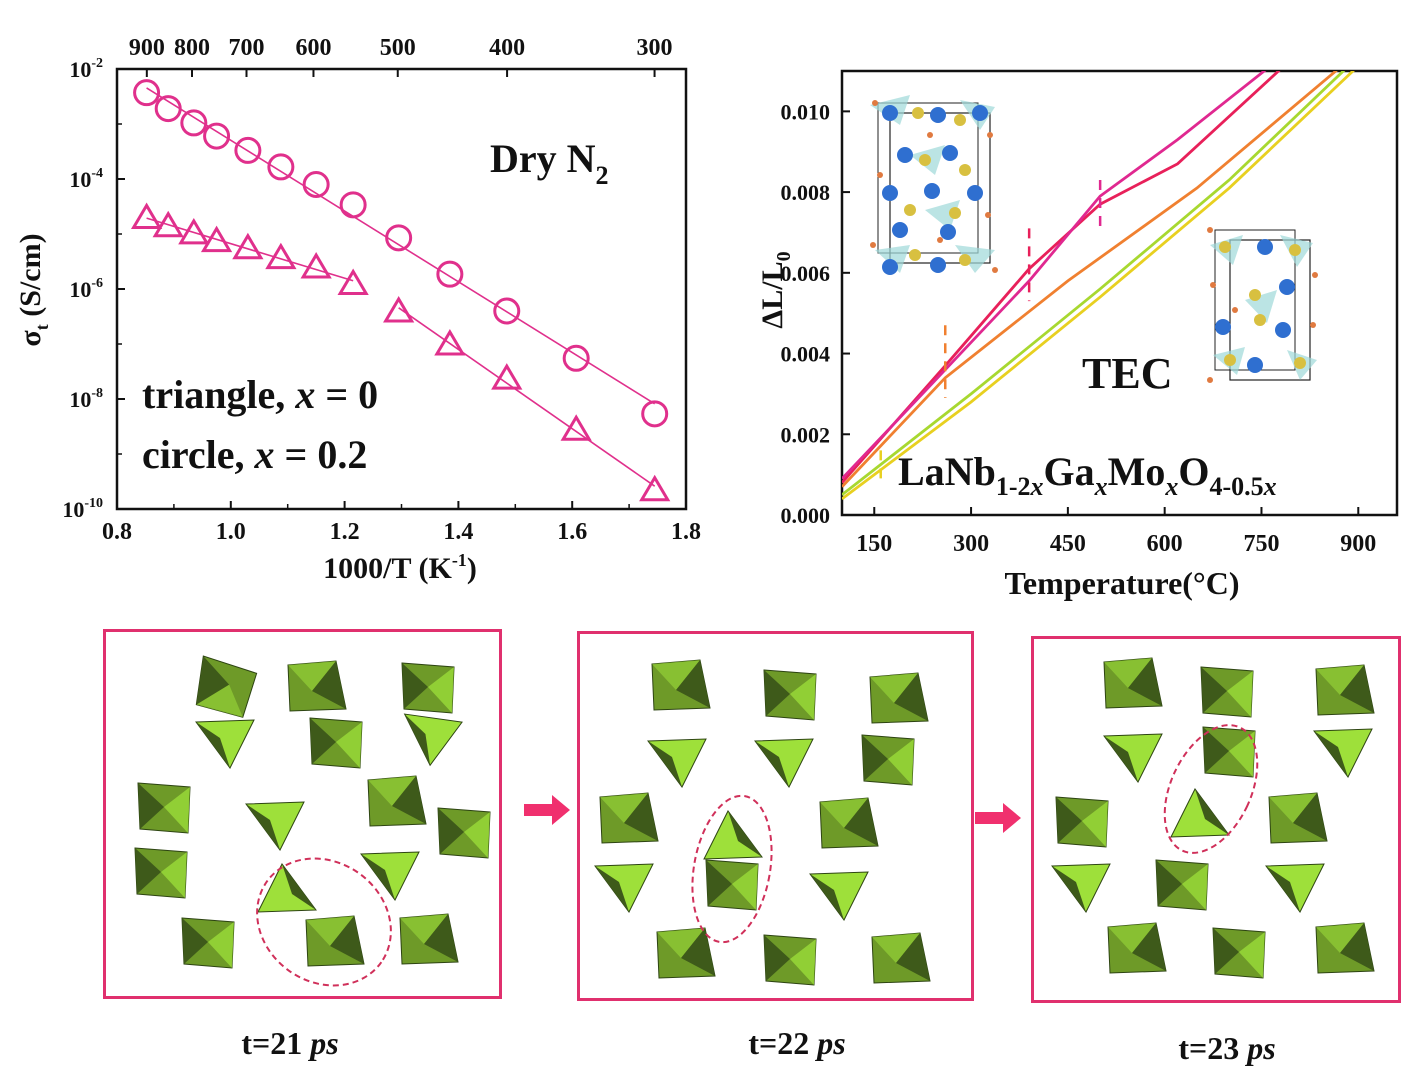  What do you see at coordinates (527, 397) in the screenshot?
I see `fit-line` at bounding box center [527, 397].